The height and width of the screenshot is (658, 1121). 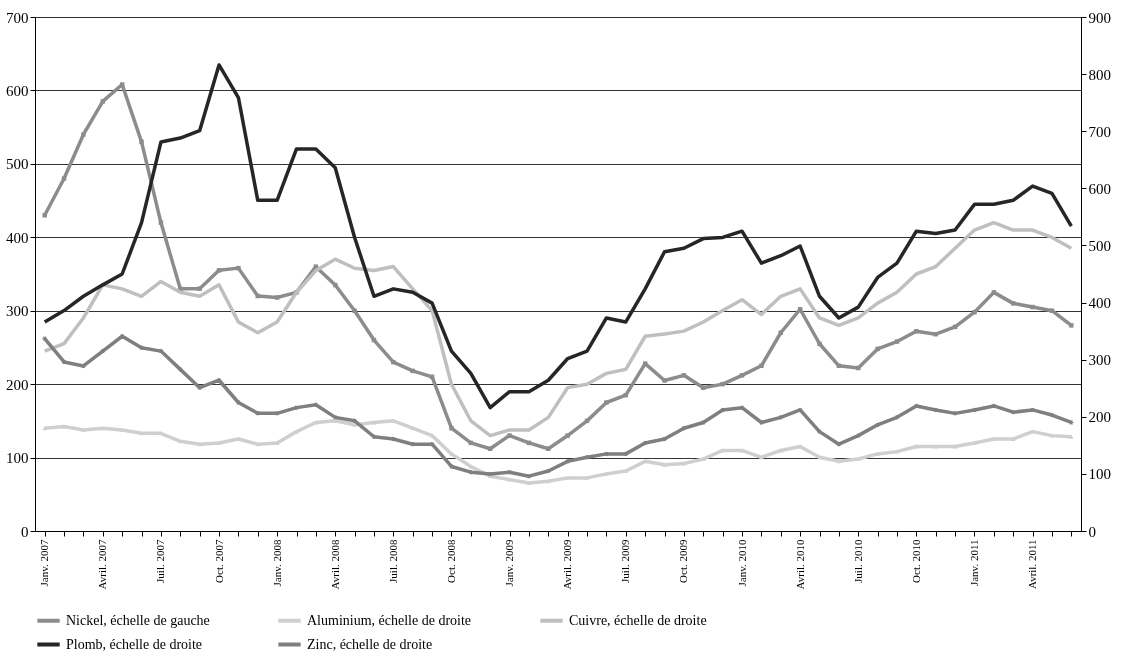 What do you see at coordinates (1099, 131) in the screenshot?
I see `y2-tick-label: 700` at bounding box center [1099, 131].